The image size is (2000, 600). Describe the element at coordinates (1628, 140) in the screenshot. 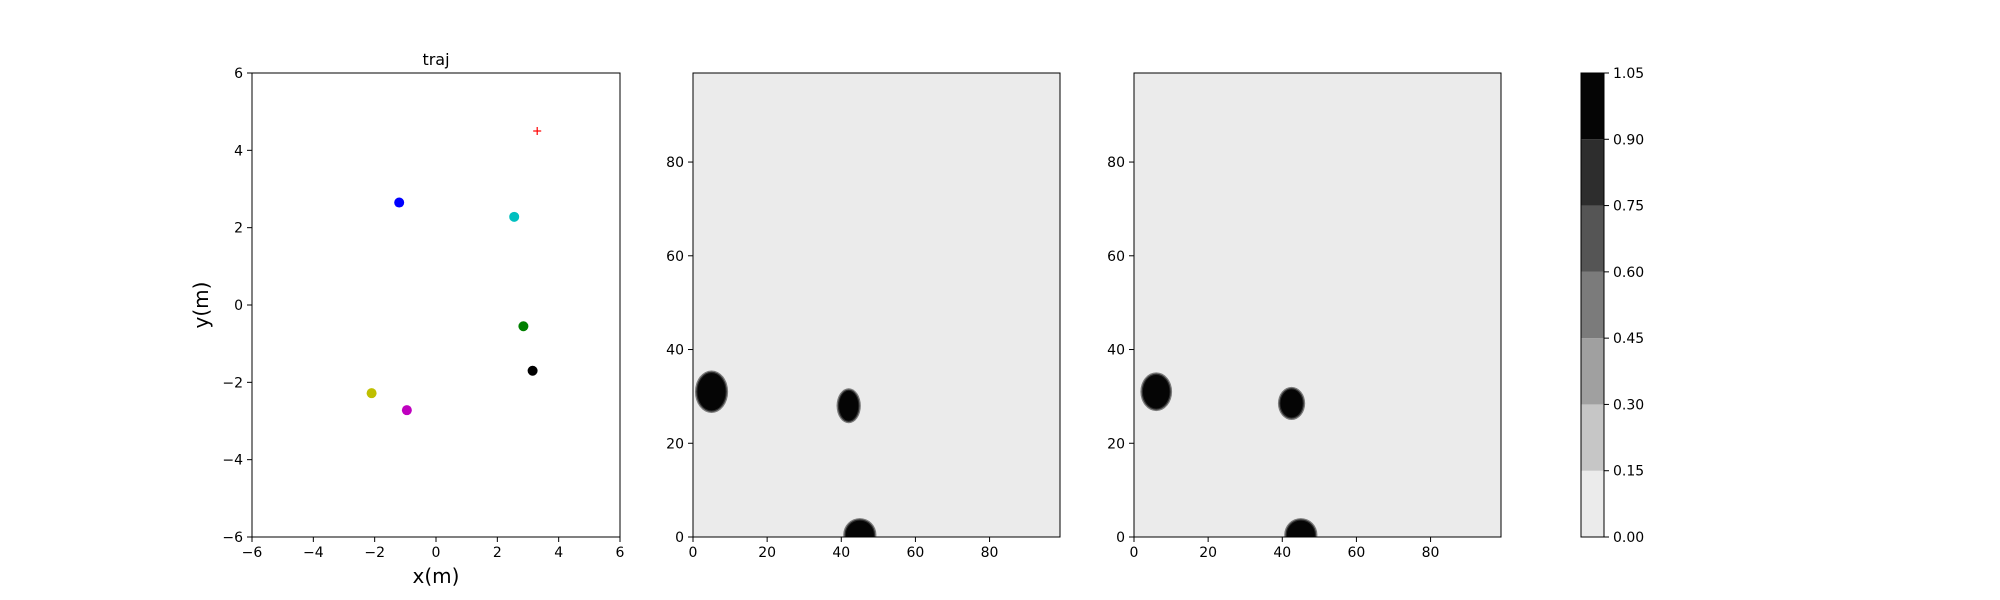

I see `colorbar-tick-label: 0.90` at that location.